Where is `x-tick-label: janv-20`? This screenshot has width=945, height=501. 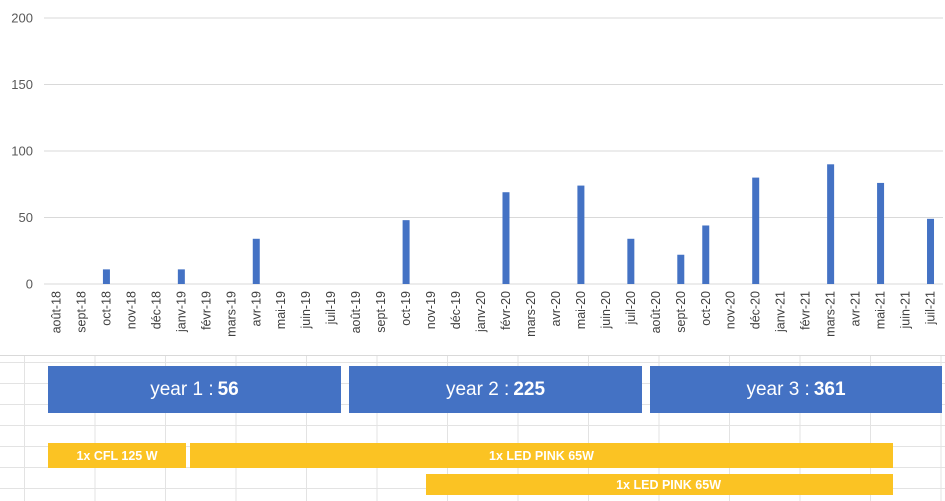 x-tick-label: janv-20 is located at coordinates (481, 312).